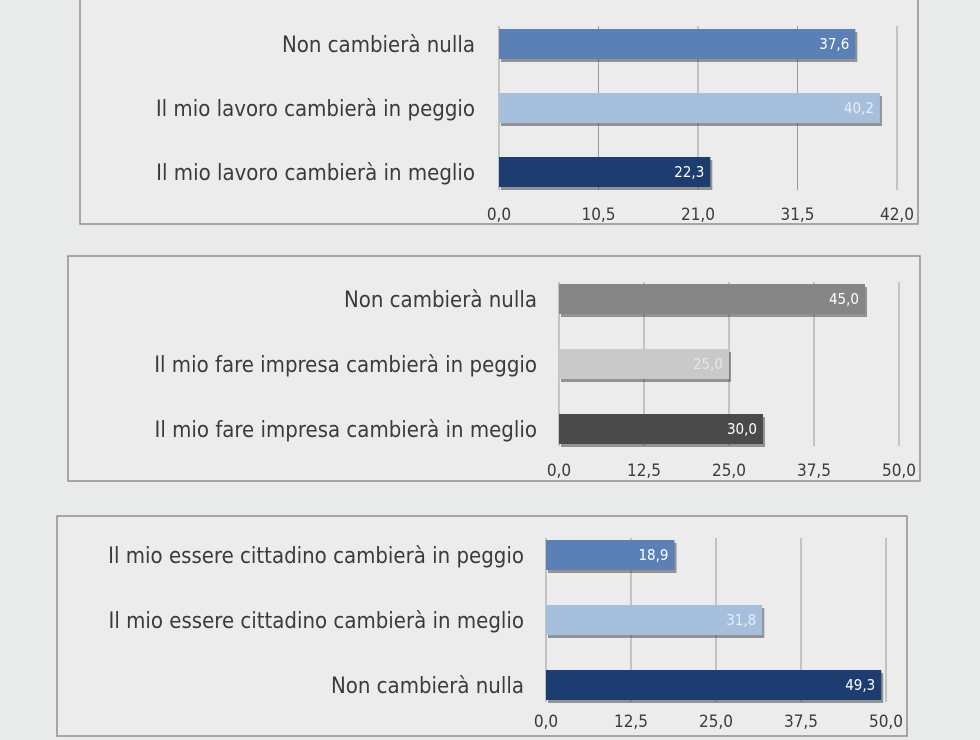 Image resolution: width=980 pixels, height=740 pixels. I want to click on bar-value-label: 31,8, so click(741, 620).